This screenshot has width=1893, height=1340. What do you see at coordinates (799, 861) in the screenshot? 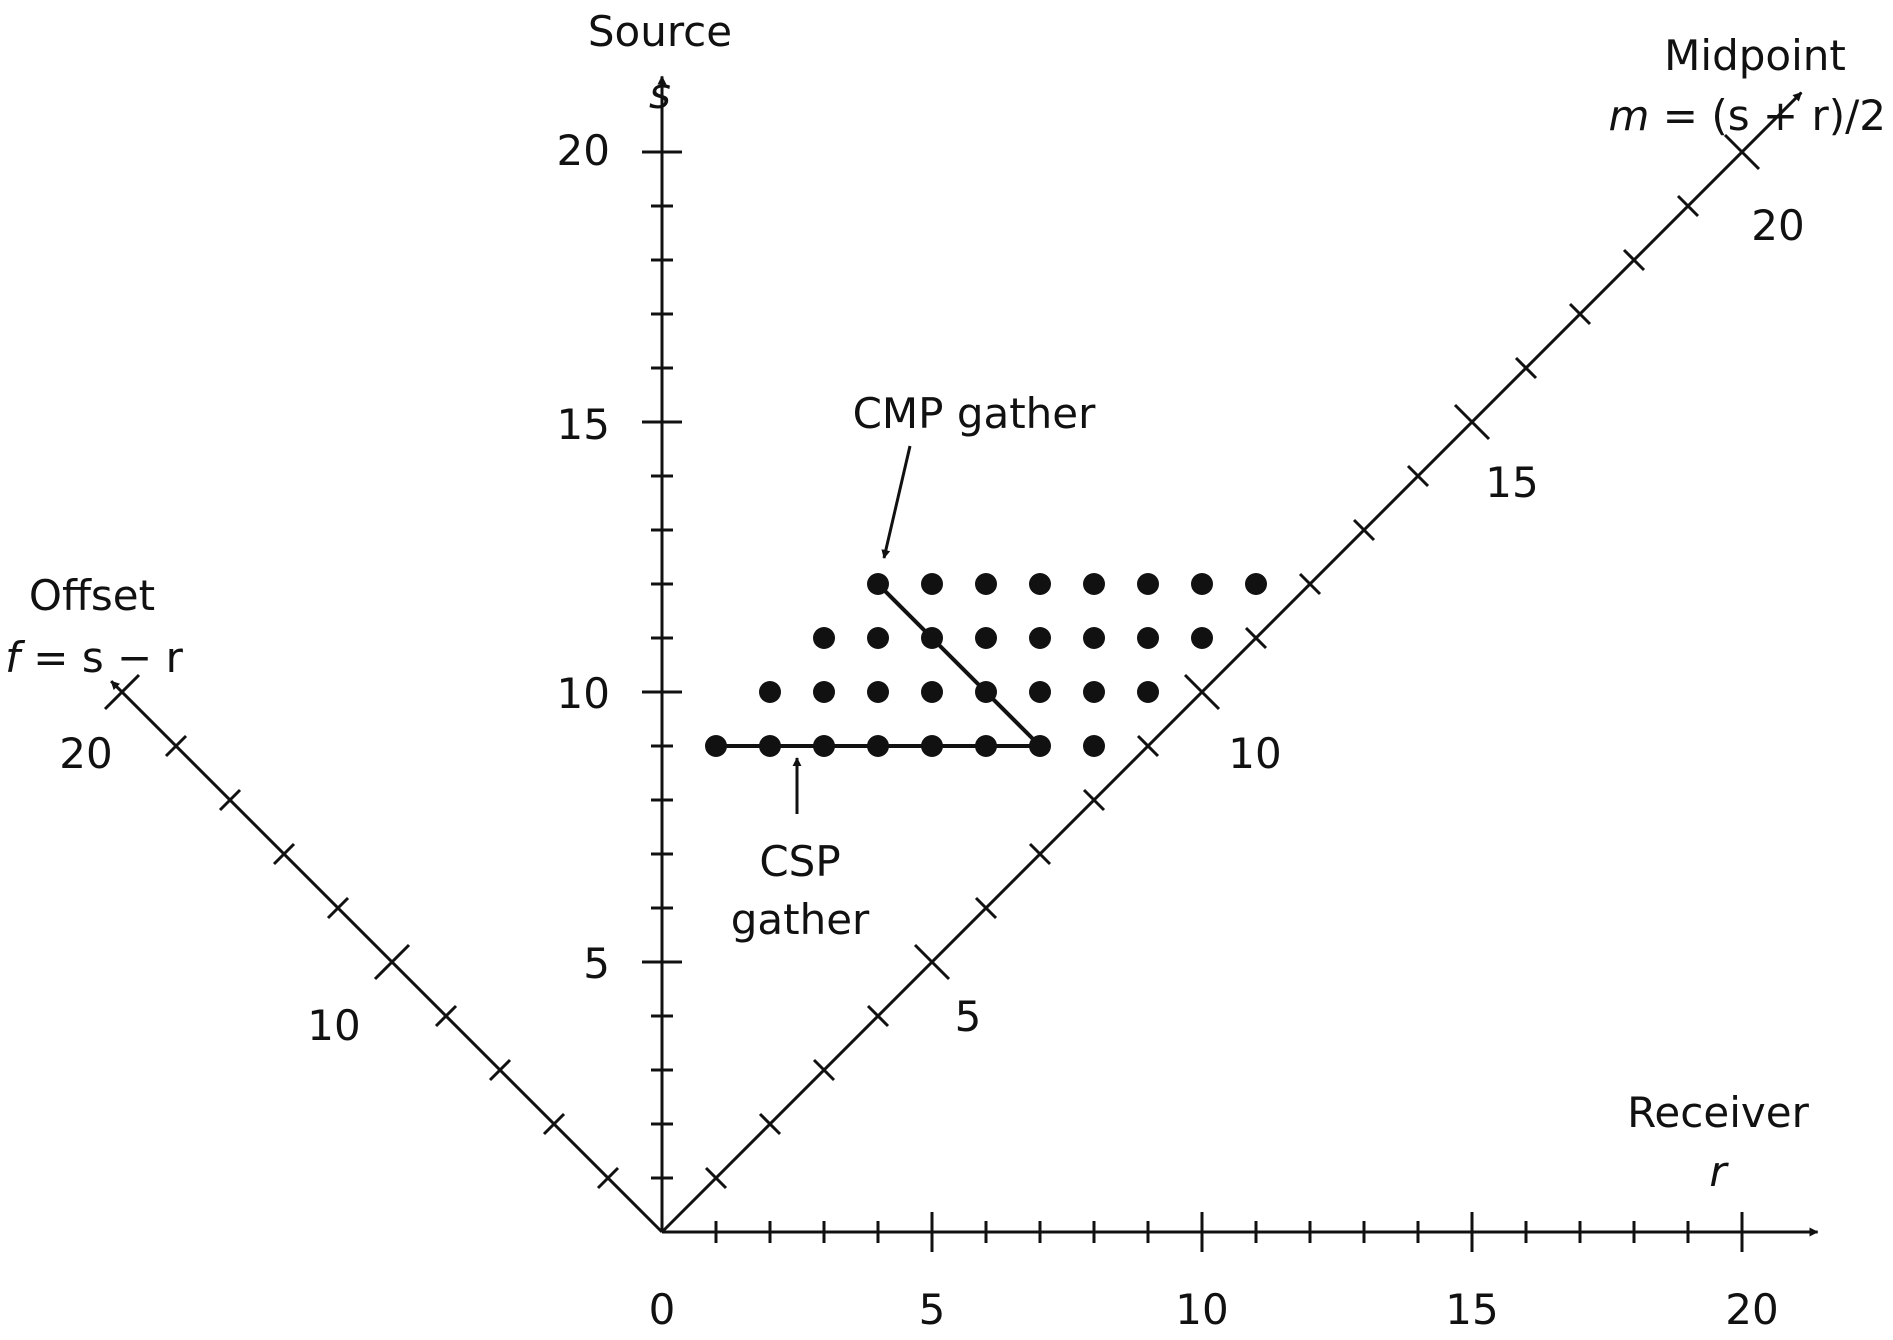
I see `csp-gather-label-line1: CSP` at bounding box center [799, 861].